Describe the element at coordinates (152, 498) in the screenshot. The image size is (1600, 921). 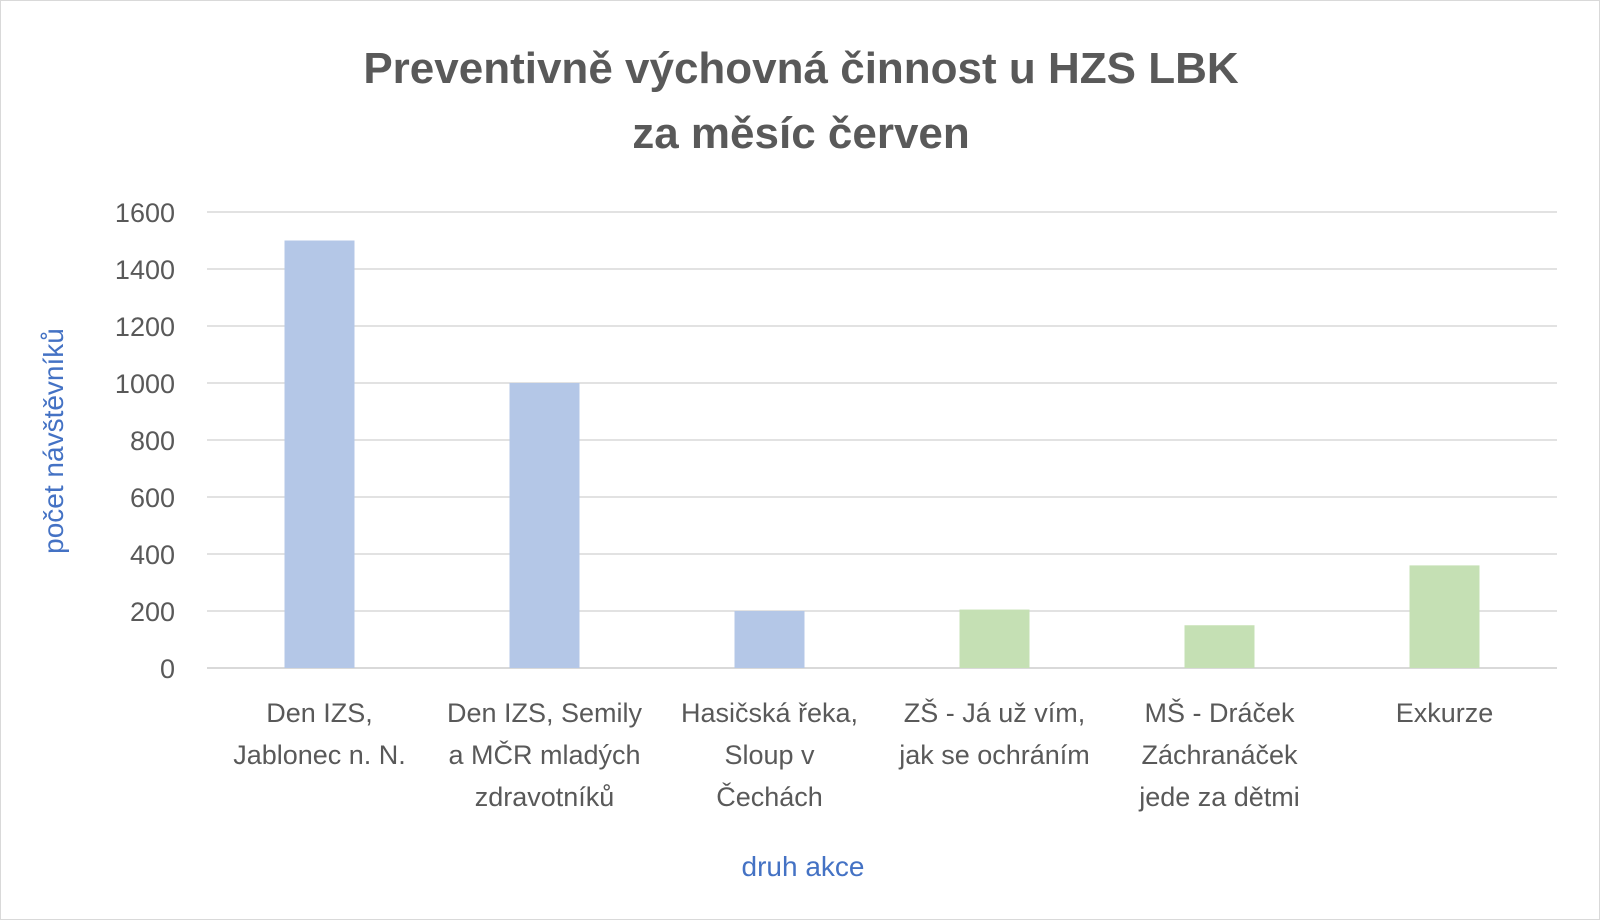
I see `y-tick-label: 600` at that location.